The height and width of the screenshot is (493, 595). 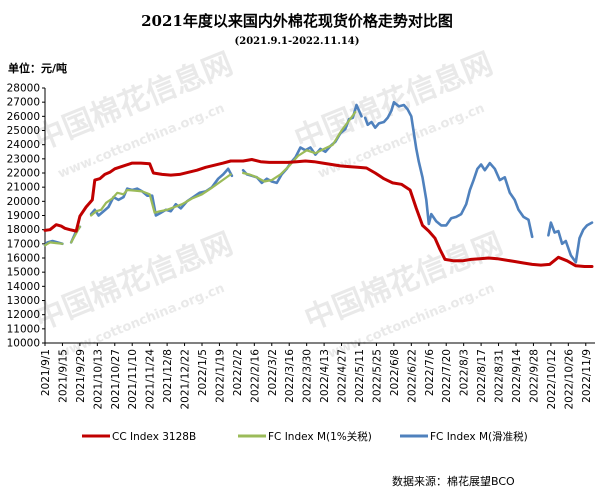 What do you see at coordinates (453, 481) in the screenshot?
I see `data-source: 数据来源：棉花展望BCO` at bounding box center [453, 481].